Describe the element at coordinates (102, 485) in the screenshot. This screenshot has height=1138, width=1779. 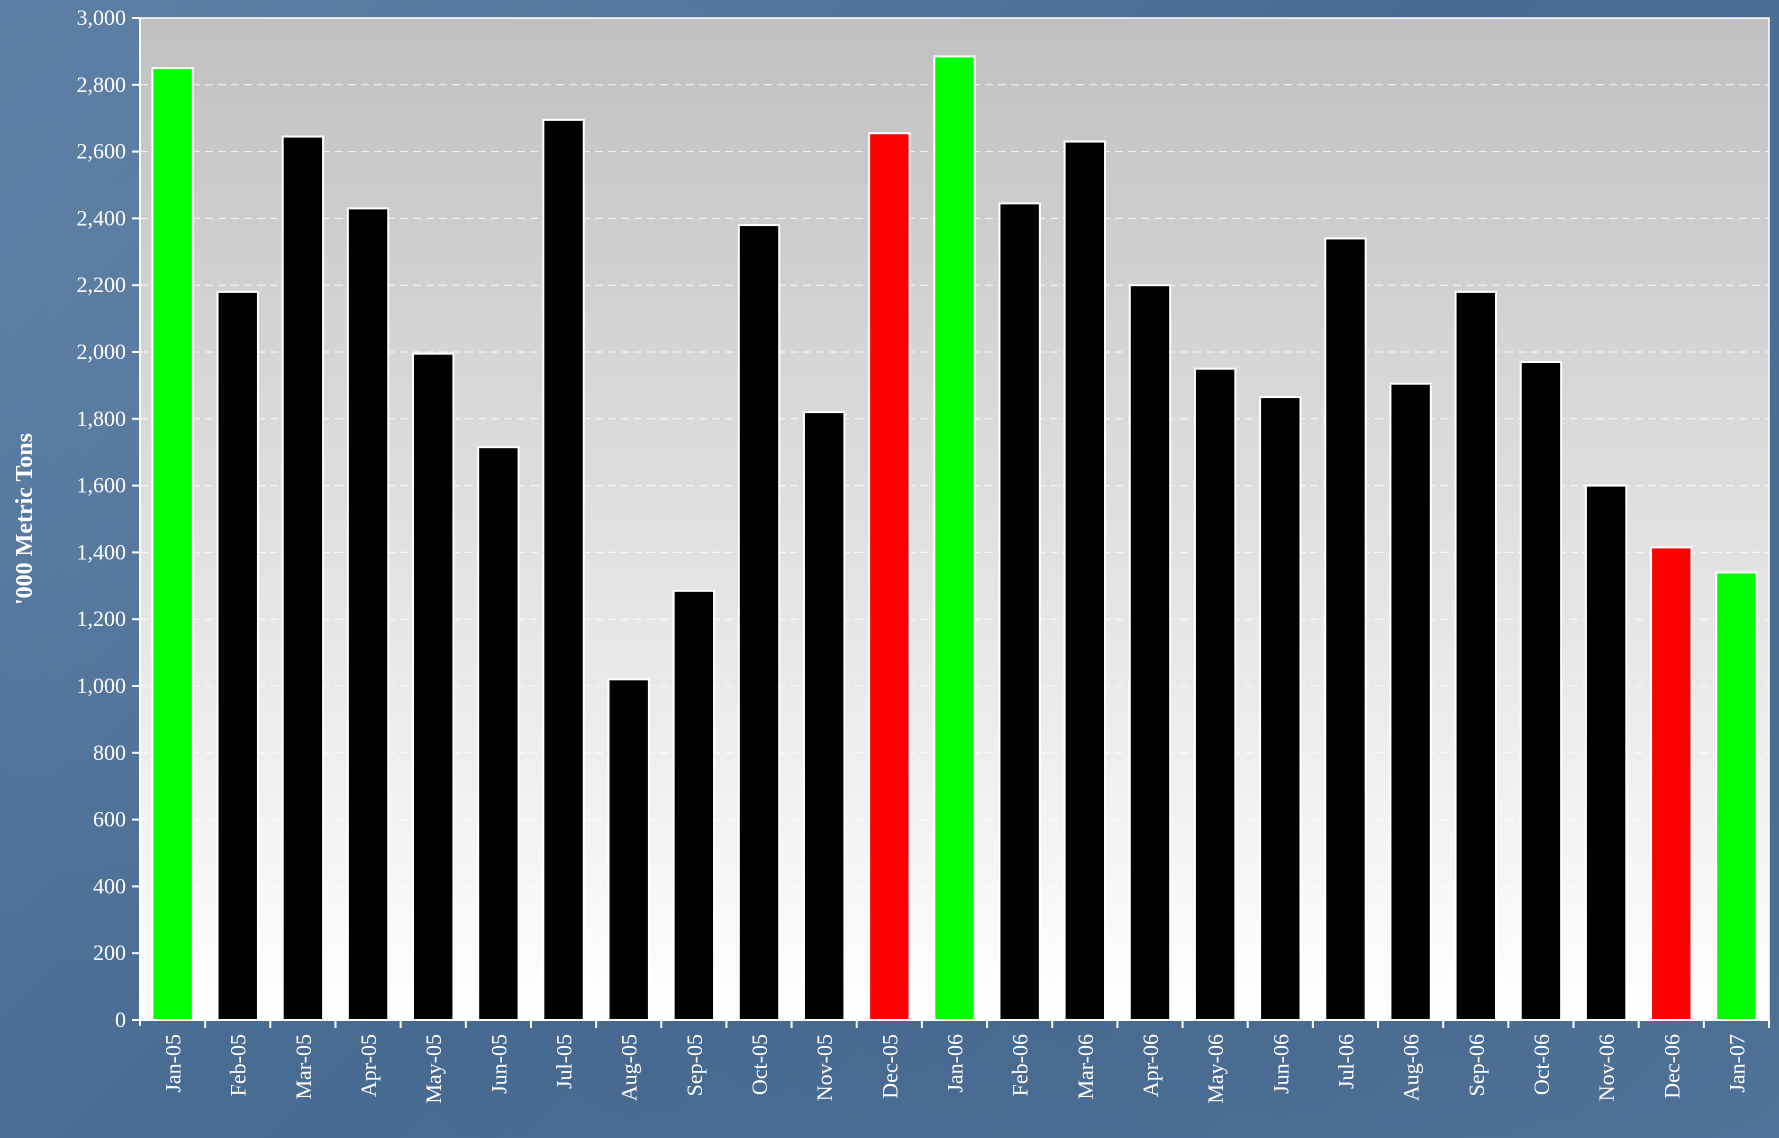
I see `y-tick-label: 1,600` at that location.